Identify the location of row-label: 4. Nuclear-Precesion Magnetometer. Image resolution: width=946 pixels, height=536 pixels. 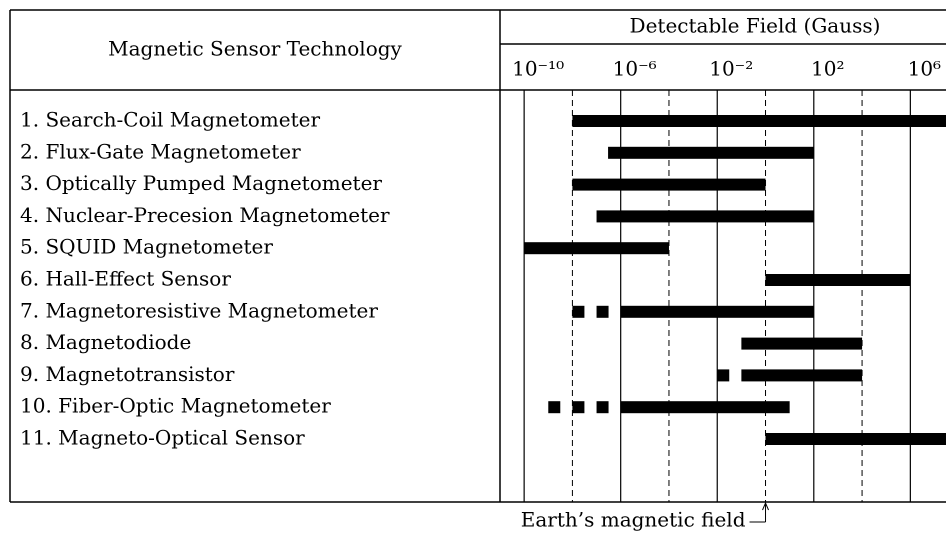
(205, 215).